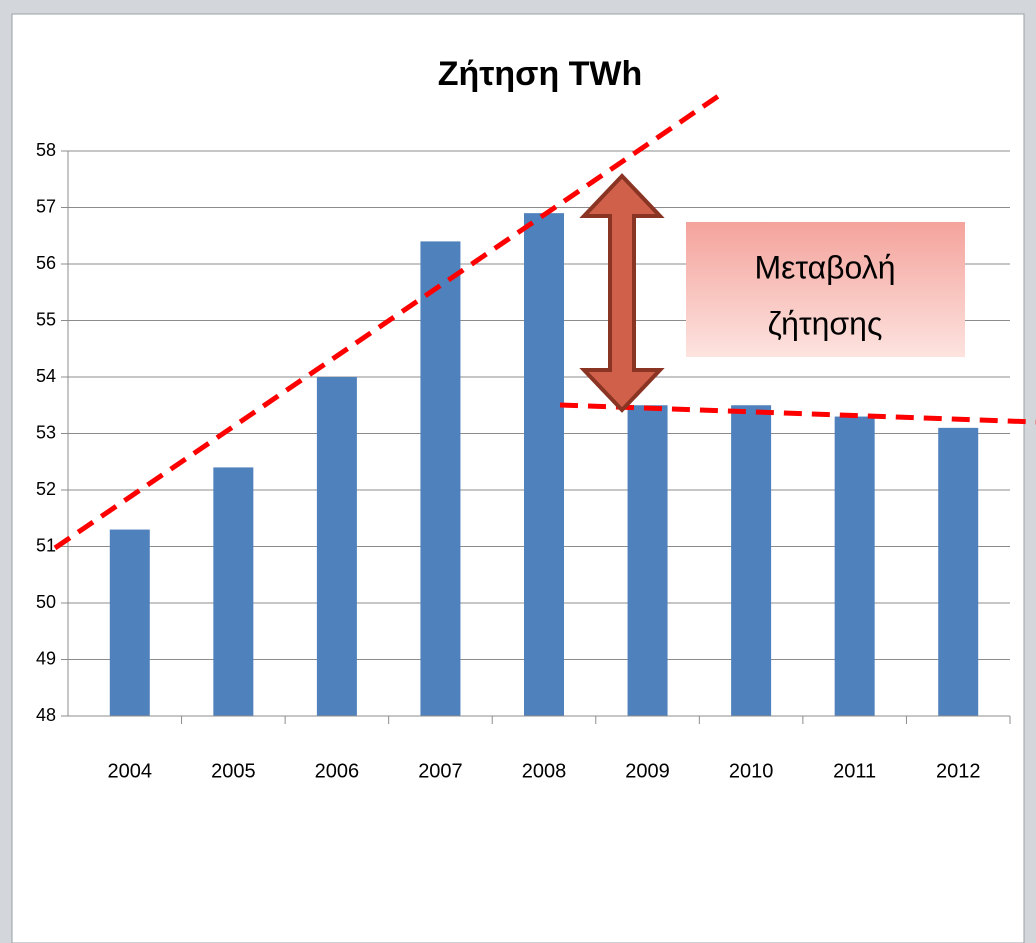  What do you see at coordinates (797, 413) in the screenshot?
I see `trend-line` at bounding box center [797, 413].